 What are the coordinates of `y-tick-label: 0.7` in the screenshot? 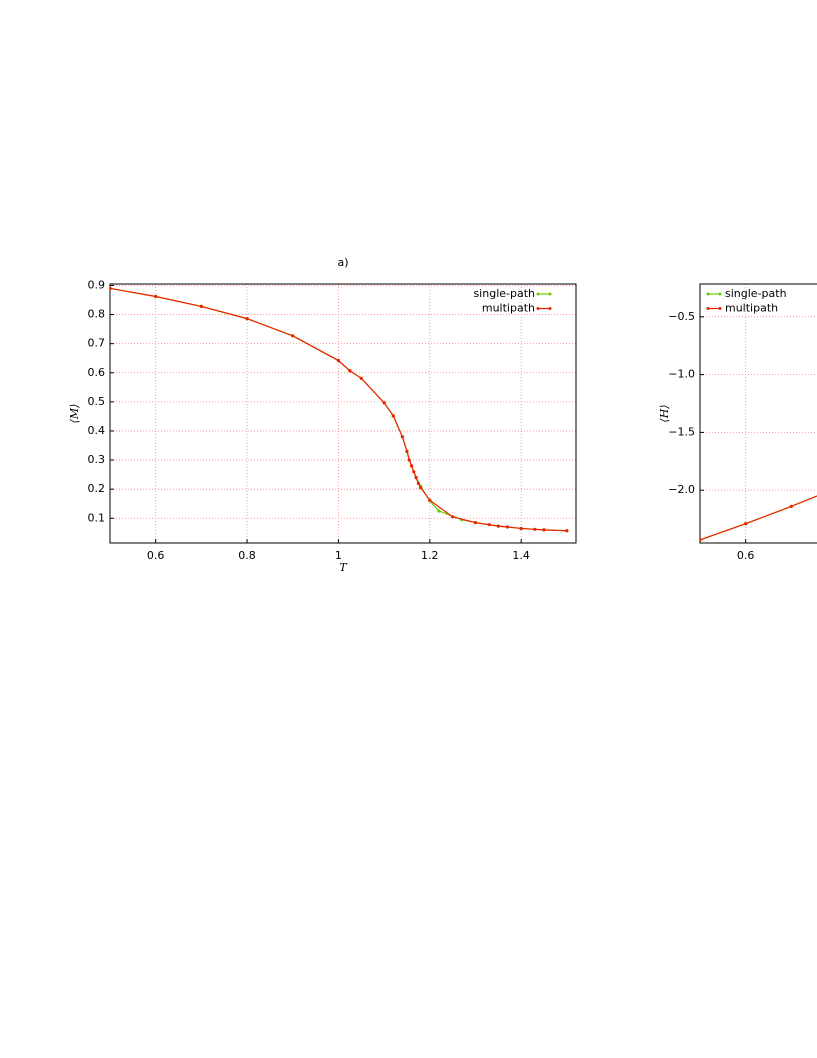 It's located at (97, 343).